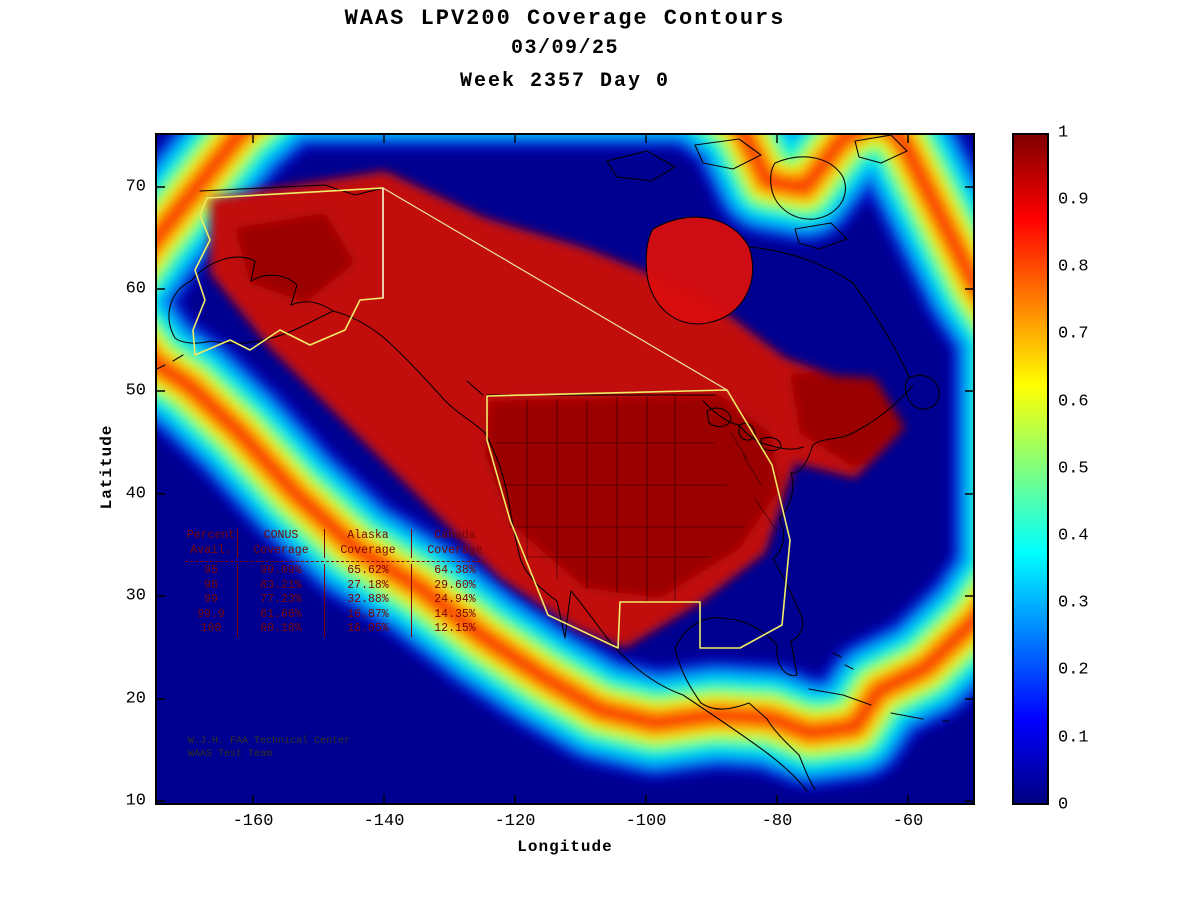  I want to click on table-cell: 95, so click(211, 570).